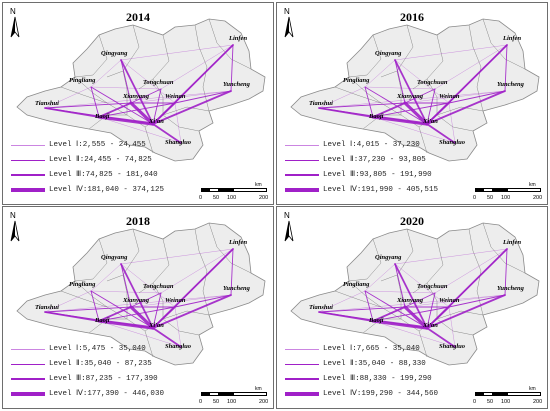 This screenshot has height=411, width=550. What do you see at coordinates (410, 96) in the screenshot?
I see `city-label-xianyang: Xianyang` at bounding box center [410, 96].